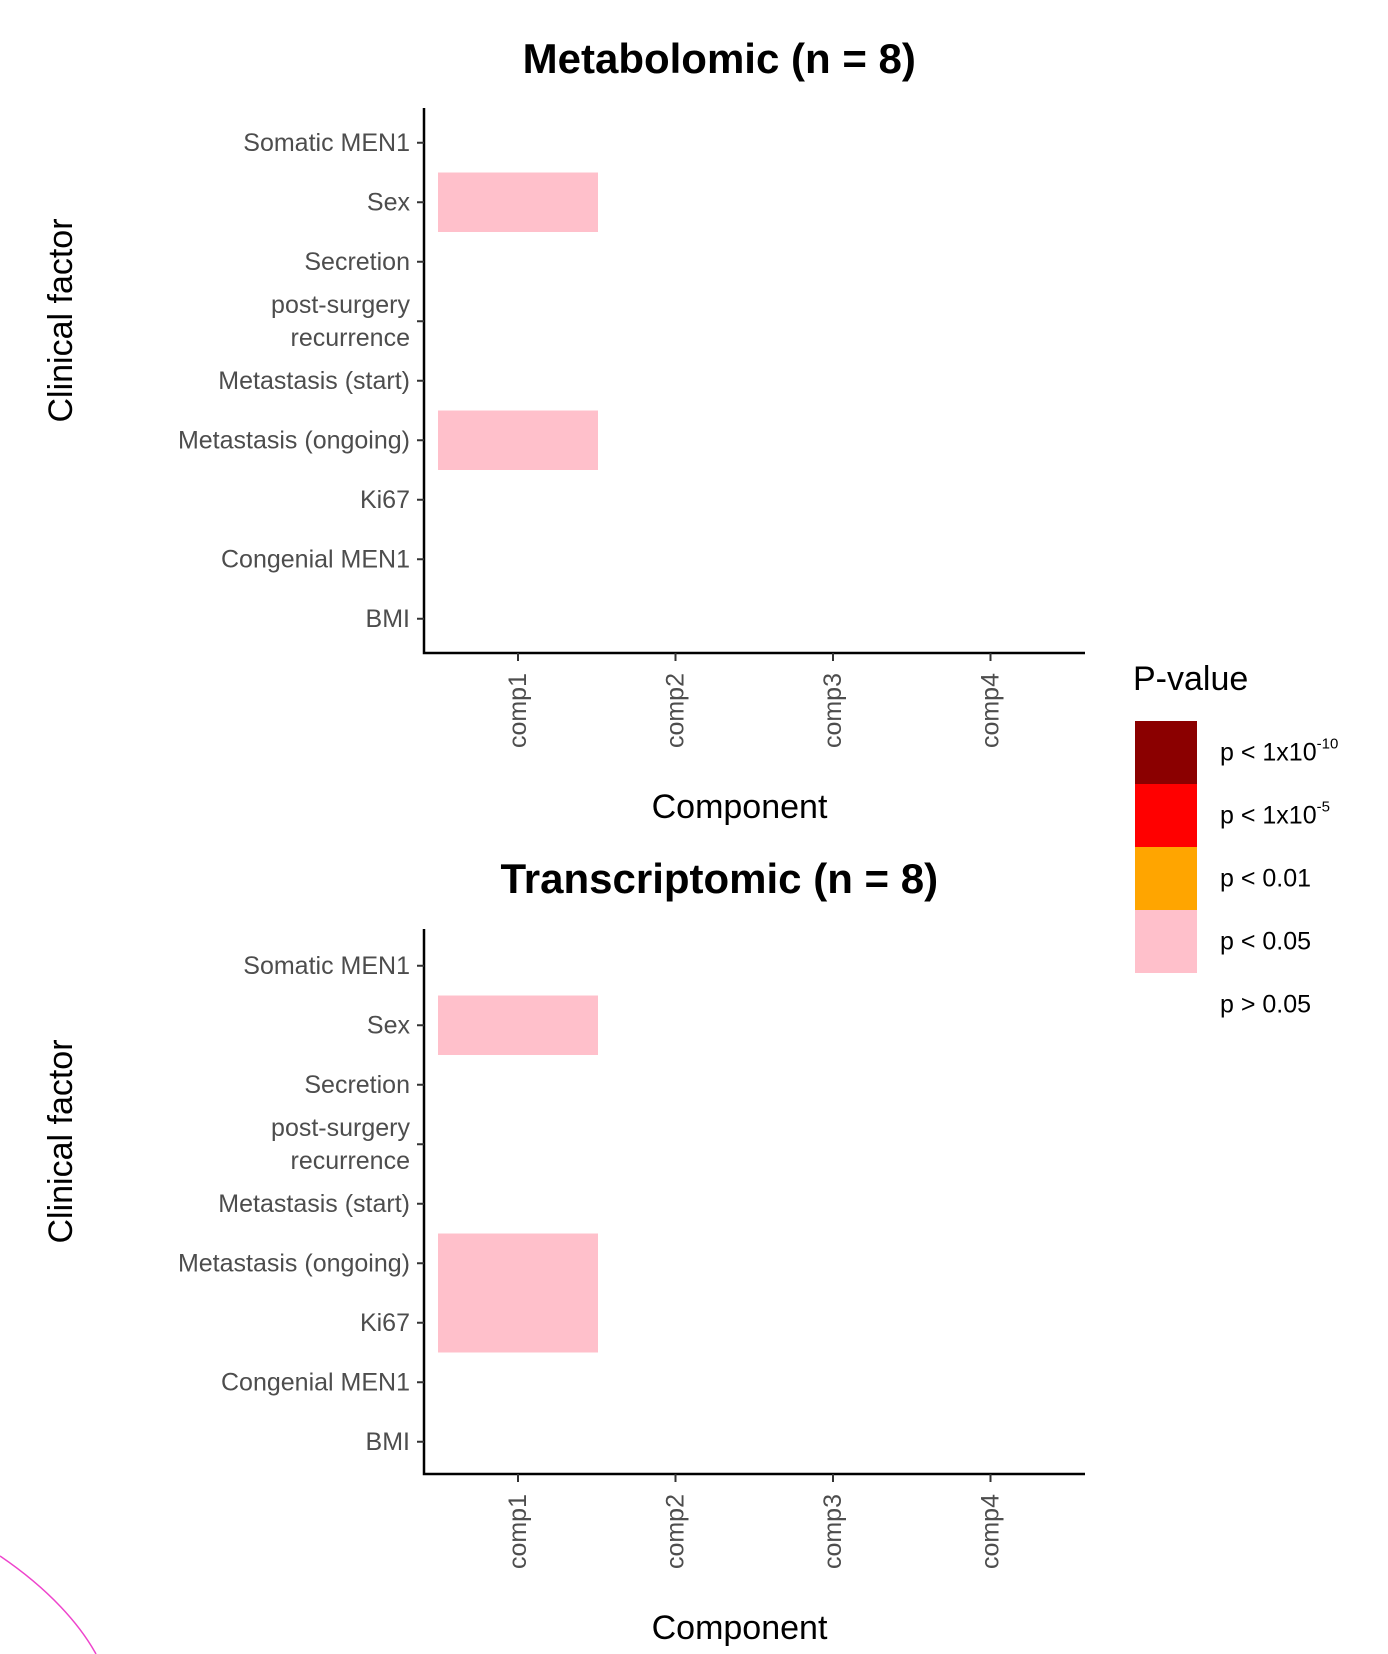 This screenshot has height=1654, width=1388. What do you see at coordinates (48, 1604) in the screenshot?
I see `decorative-pink-arc` at bounding box center [48, 1604].